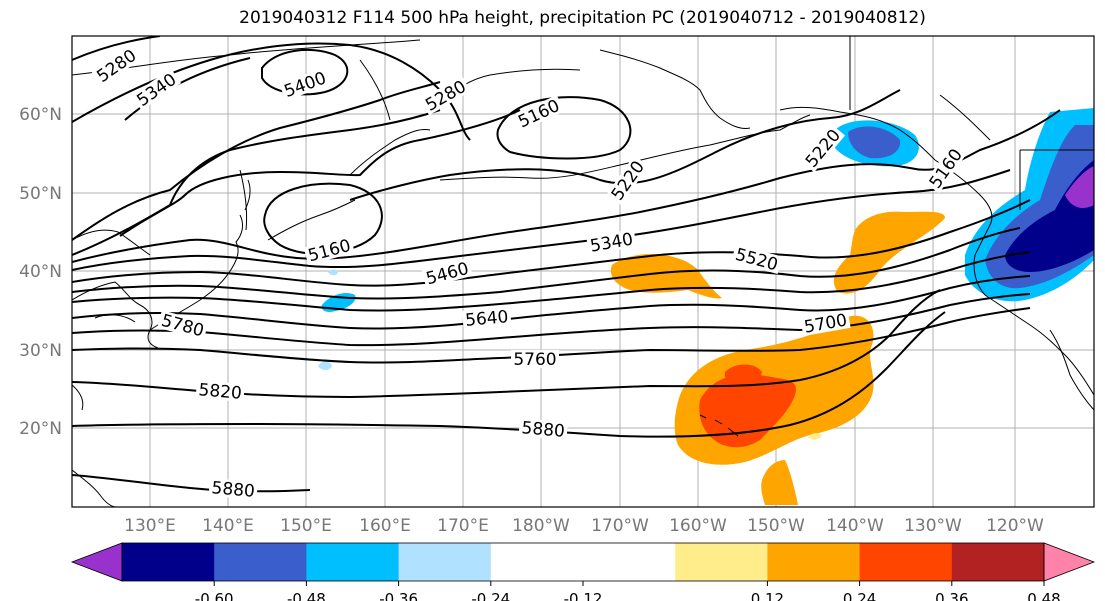 The width and height of the screenshot is (1105, 601). I want to click on contour-f, so click(320, 173).